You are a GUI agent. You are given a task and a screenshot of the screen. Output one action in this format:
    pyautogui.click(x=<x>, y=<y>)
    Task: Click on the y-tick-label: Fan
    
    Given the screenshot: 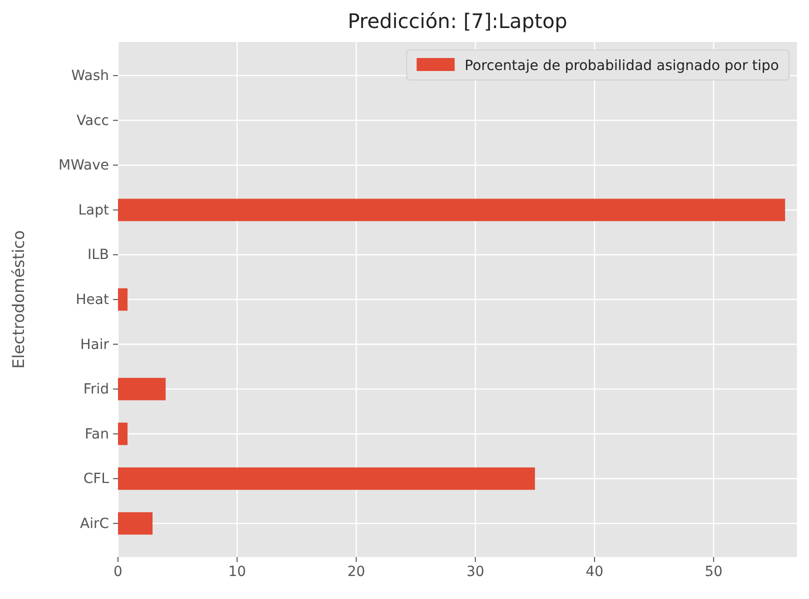 What is the action you would take?
    pyautogui.click(x=96, y=434)
    